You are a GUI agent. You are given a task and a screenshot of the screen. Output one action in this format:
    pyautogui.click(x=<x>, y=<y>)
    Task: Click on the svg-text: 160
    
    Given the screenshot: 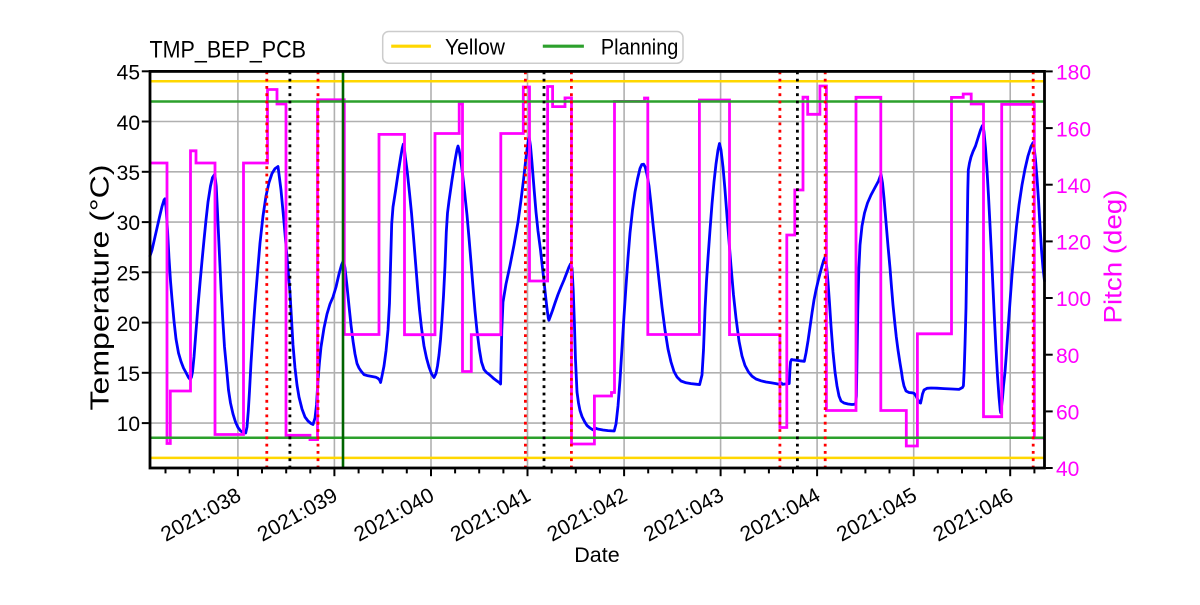 What is the action you would take?
    pyautogui.click(x=1073, y=129)
    